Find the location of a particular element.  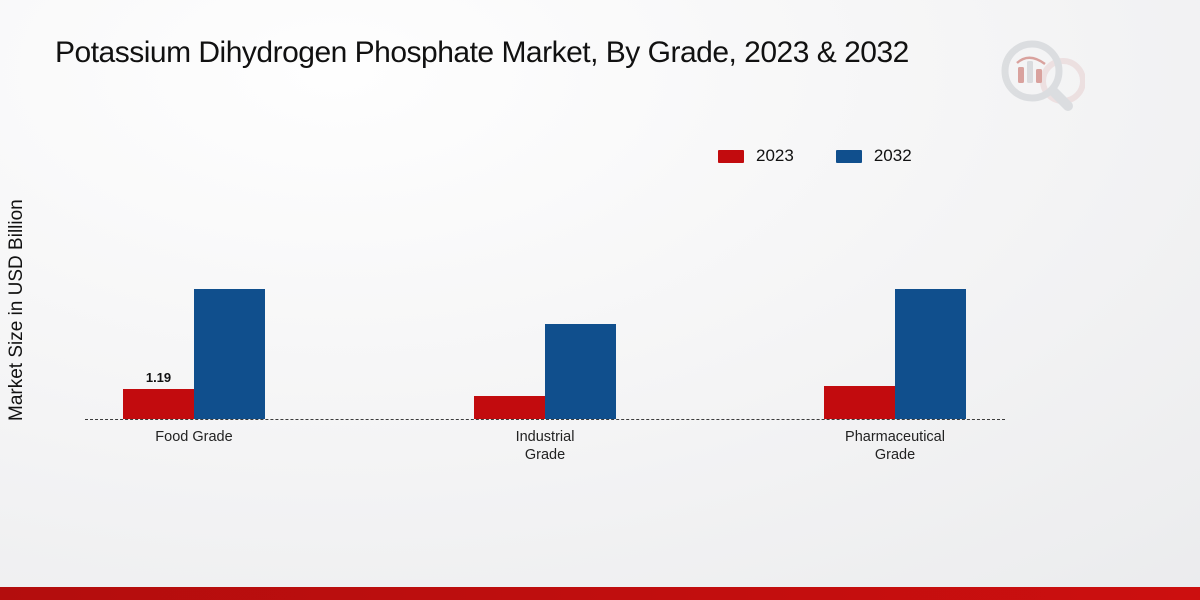

brand-logo-icon is located at coordinates (1043, 75).